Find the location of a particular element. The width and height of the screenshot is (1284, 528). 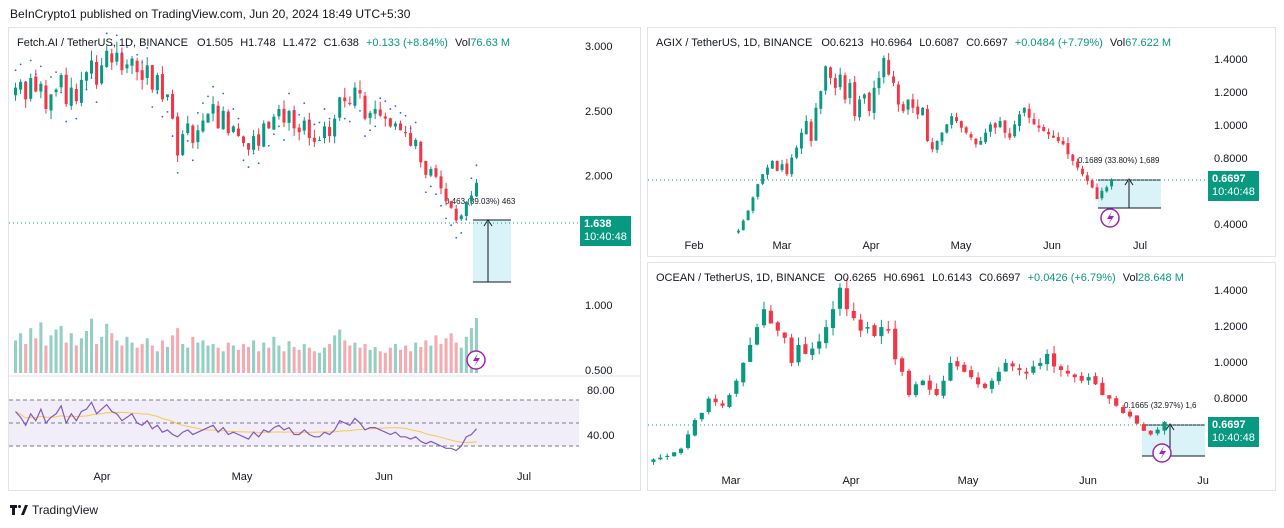

agix-x-tick: Mar is located at coordinates (782, 246).